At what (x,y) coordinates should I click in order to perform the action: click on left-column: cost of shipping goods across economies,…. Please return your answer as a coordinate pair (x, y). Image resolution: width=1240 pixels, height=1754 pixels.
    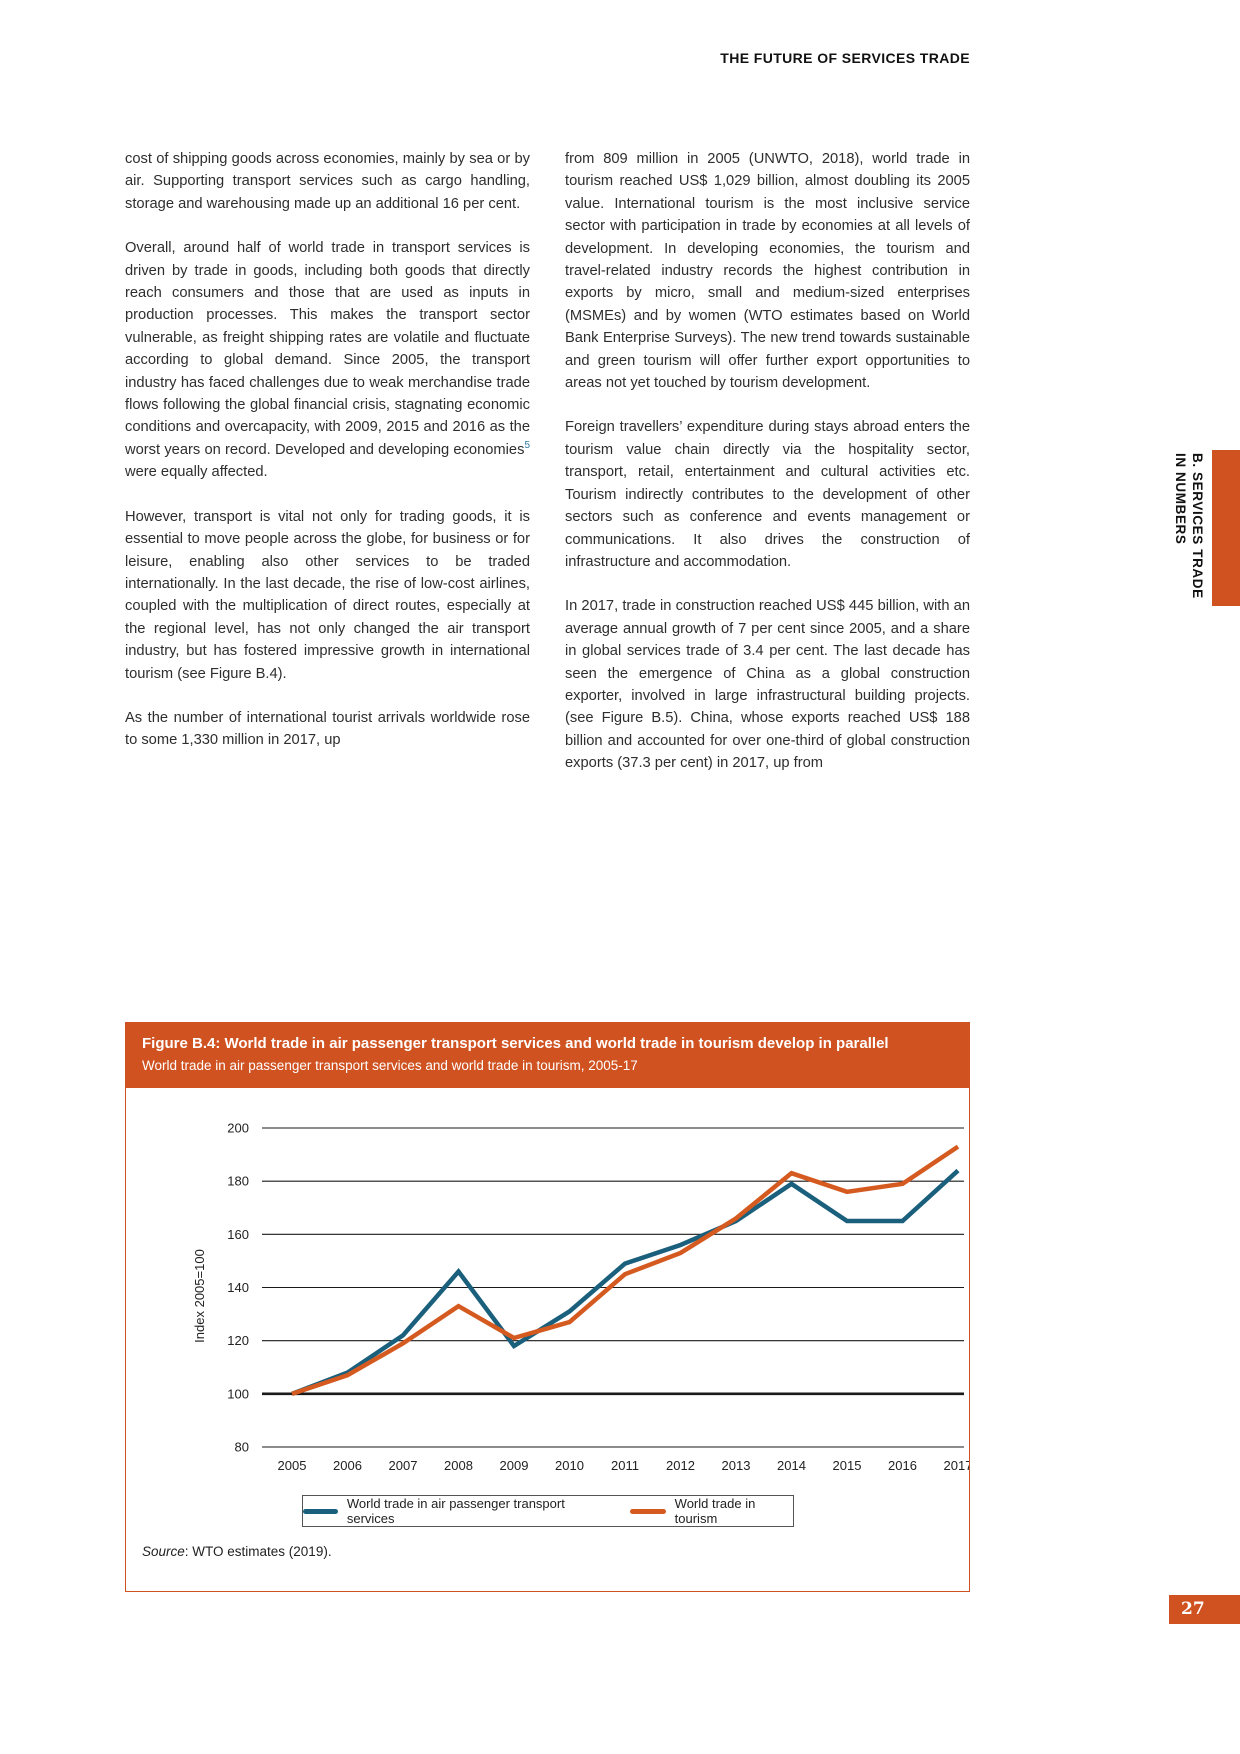
    Looking at the image, I should click on (327, 472).